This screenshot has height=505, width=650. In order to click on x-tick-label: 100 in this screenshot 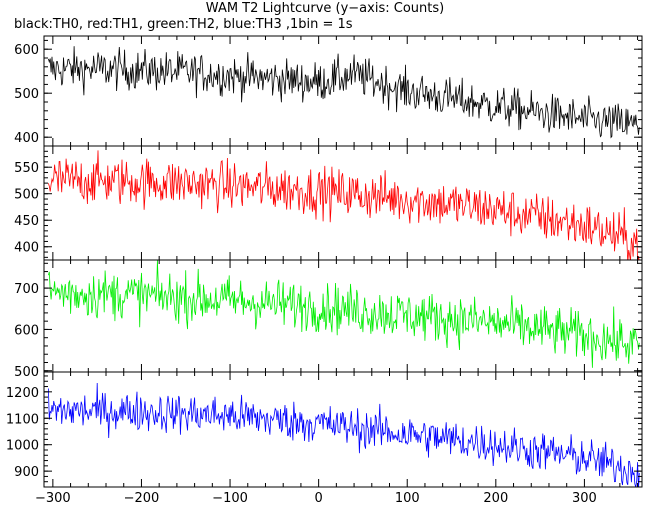, I will do `click(407, 498)`.